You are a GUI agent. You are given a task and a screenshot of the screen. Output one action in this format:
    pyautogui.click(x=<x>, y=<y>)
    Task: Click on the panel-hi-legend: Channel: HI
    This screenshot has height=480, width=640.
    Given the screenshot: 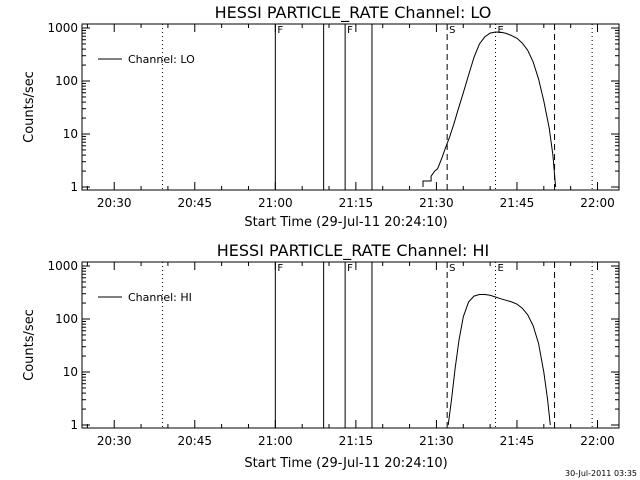 What is the action you would take?
    pyautogui.click(x=145, y=297)
    